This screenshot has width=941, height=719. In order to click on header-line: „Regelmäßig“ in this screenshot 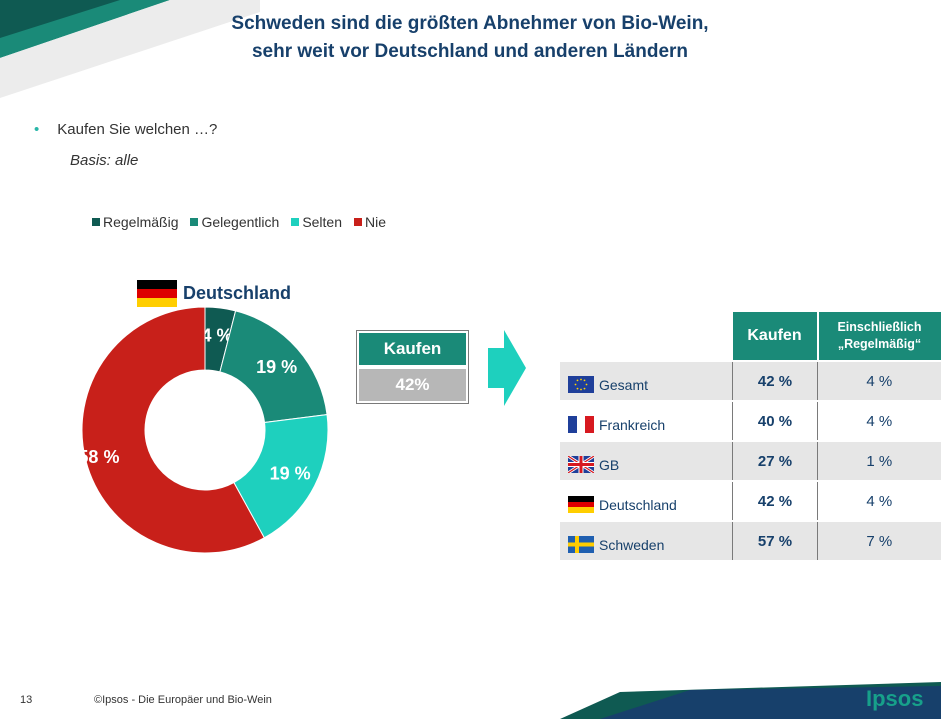, I will do `click(879, 344)`.